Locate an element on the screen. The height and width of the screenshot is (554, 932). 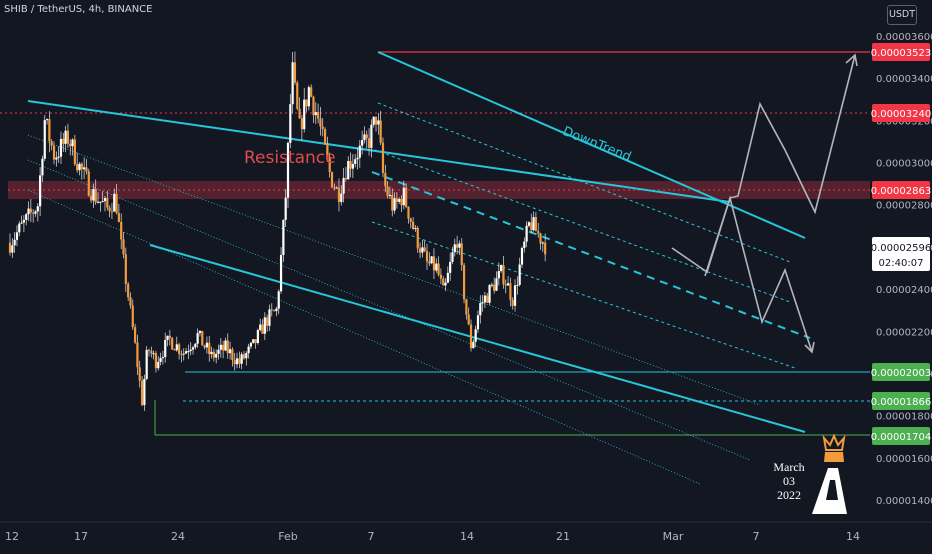
y-tick-label: 0.00001800 is located at coordinates (904, 417).